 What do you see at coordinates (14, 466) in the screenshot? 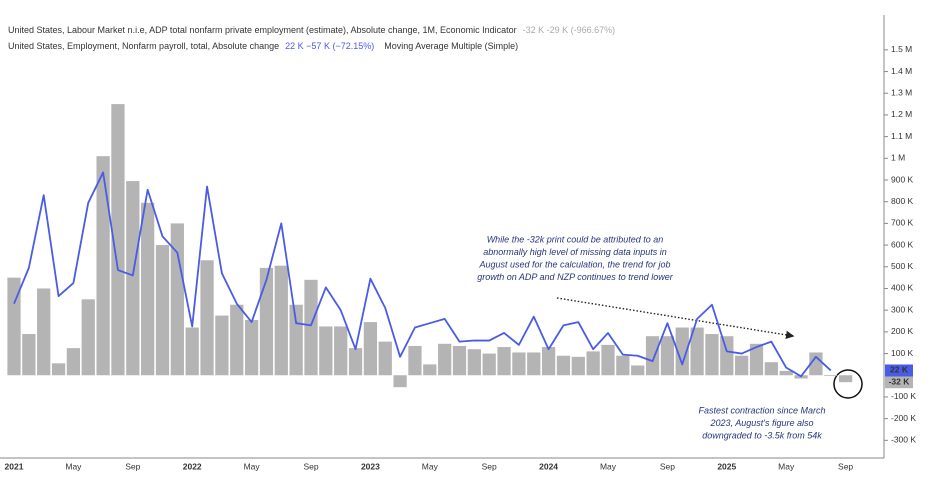
I see `x-tick-label: 2021` at bounding box center [14, 466].